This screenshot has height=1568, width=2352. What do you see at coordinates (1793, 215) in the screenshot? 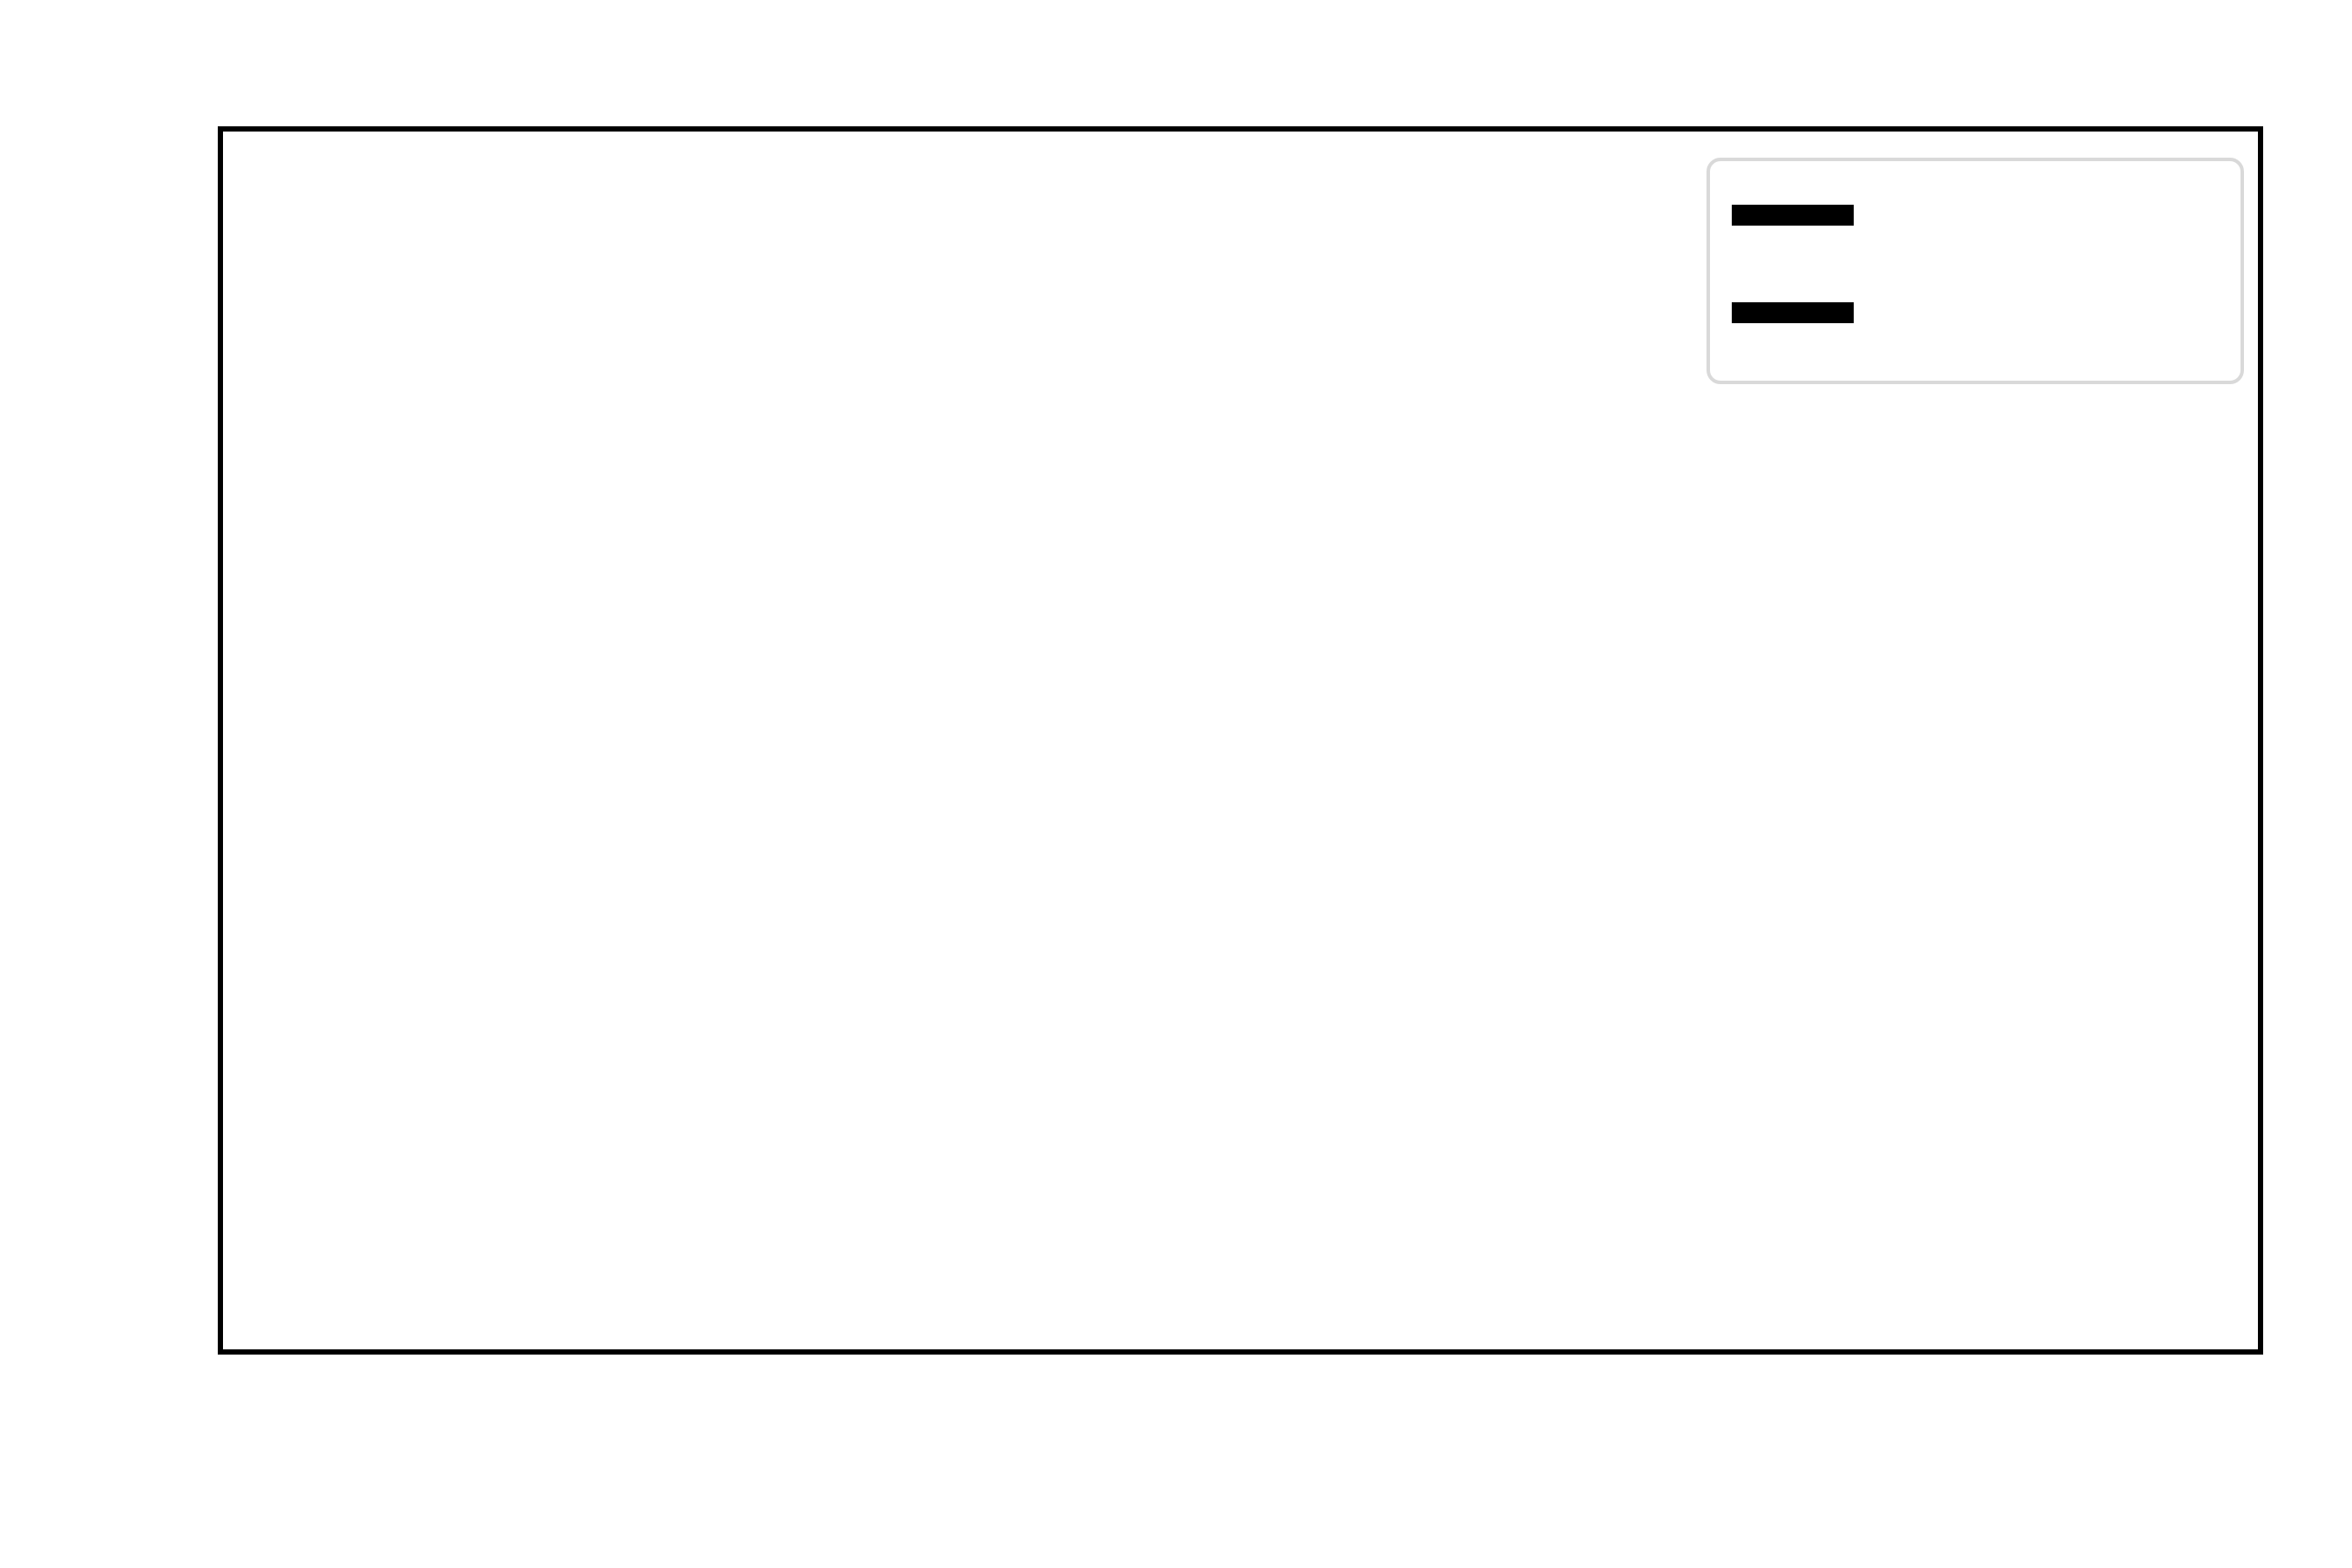
I see `legend-handle-peptide-bb-lipid-hgs` at bounding box center [1793, 215].